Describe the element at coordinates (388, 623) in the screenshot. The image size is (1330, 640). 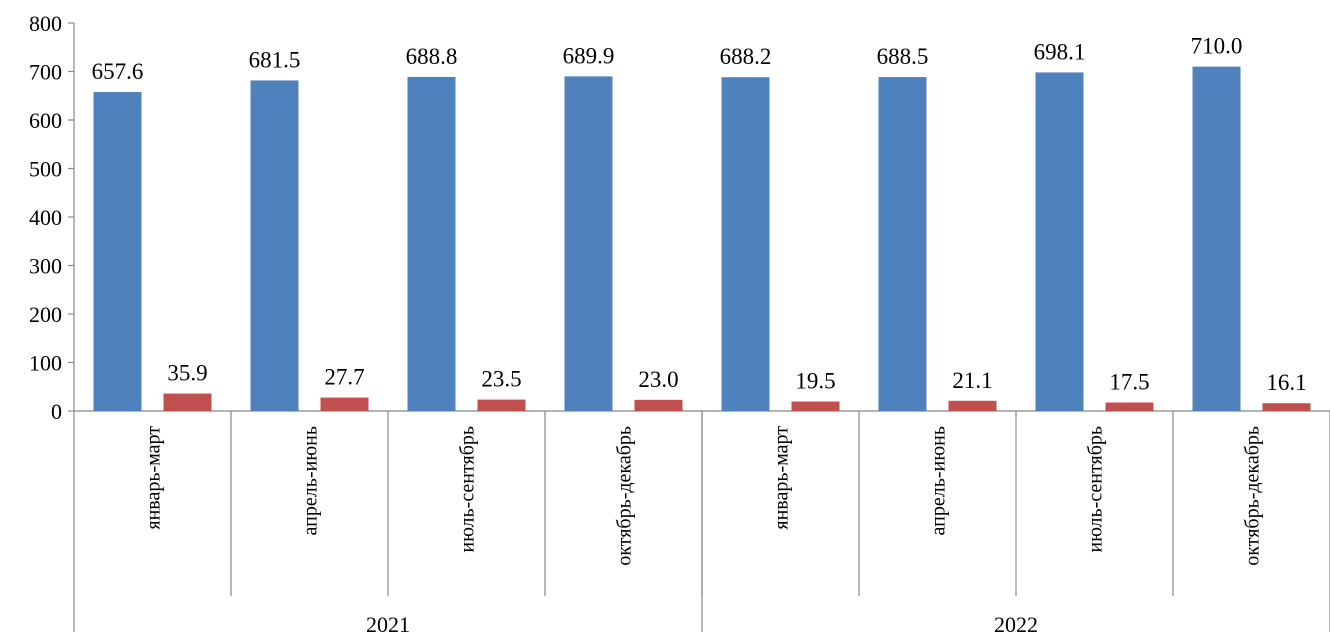
I see `group-label: 2021` at that location.